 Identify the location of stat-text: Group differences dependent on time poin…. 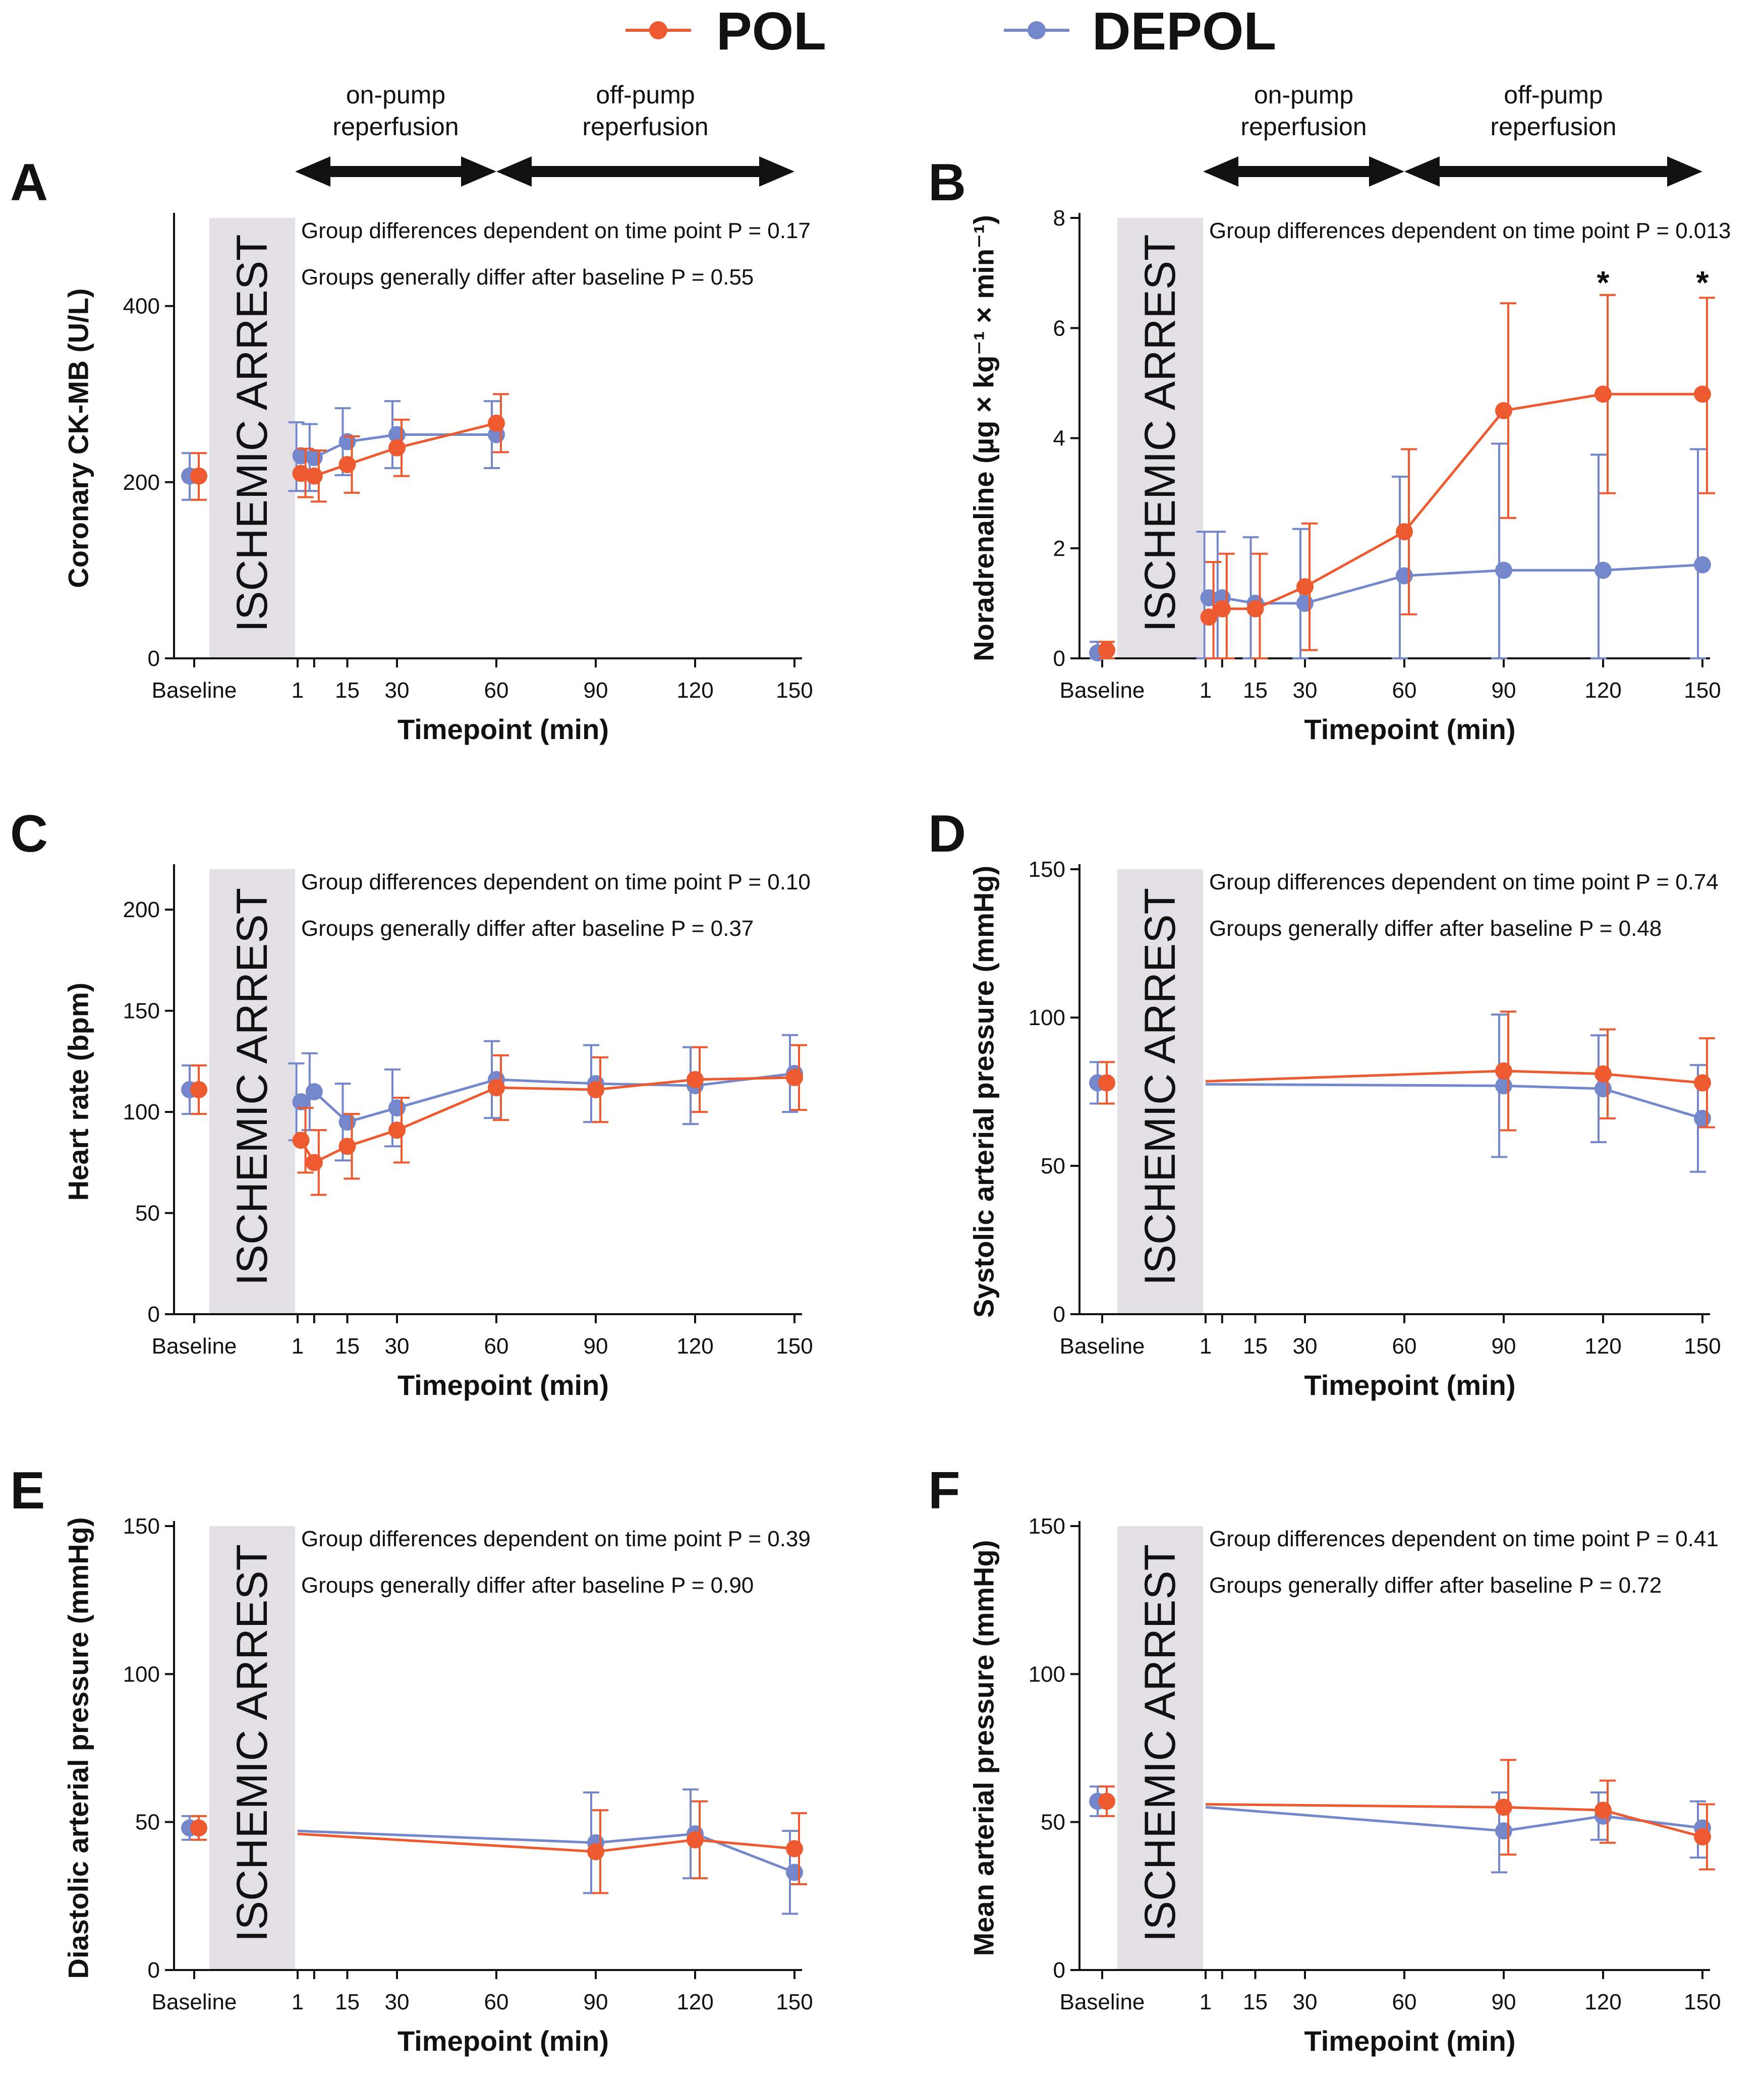
(556, 231).